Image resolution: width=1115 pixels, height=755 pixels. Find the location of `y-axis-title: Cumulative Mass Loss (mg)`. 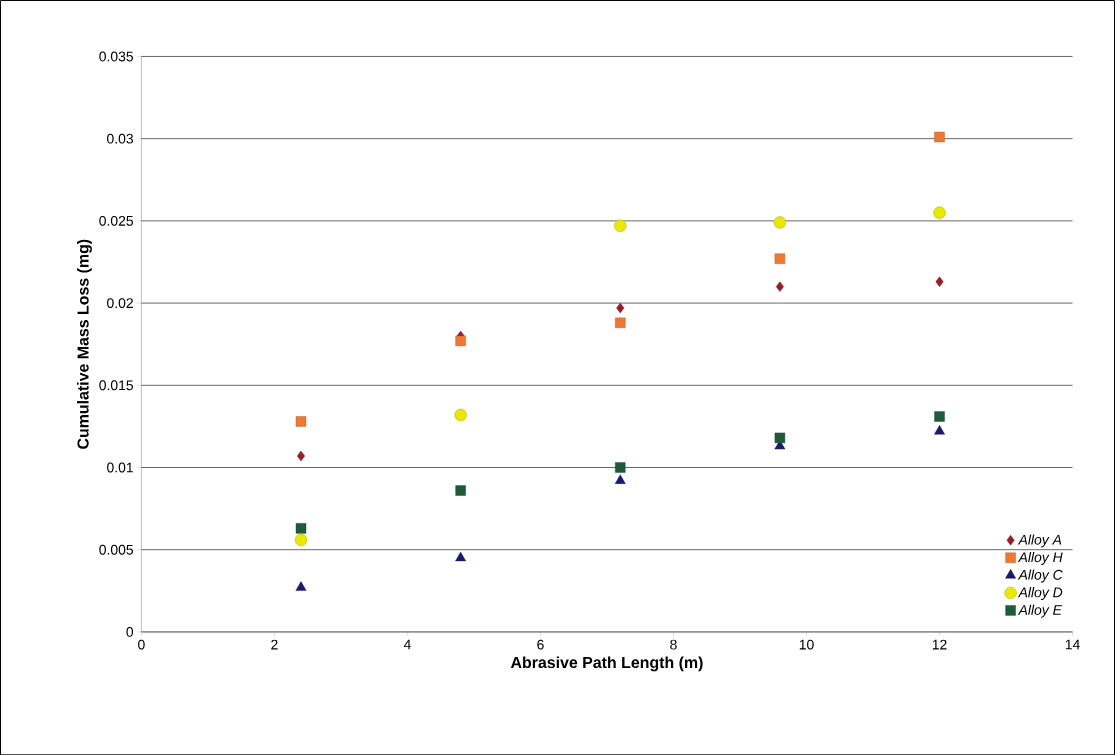

y-axis-title: Cumulative Mass Loss (mg) is located at coordinates (84, 344).